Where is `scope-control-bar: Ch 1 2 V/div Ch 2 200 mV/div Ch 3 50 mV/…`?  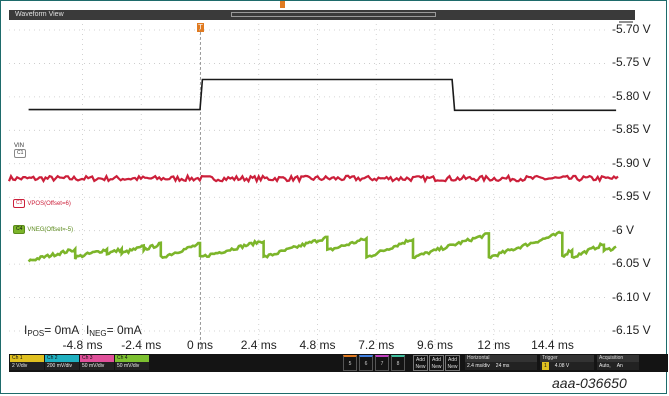
scope-control-bar: Ch 1 2 V/div Ch 2 200 mV/div Ch 3 50 mV/… is located at coordinates (338, 363).